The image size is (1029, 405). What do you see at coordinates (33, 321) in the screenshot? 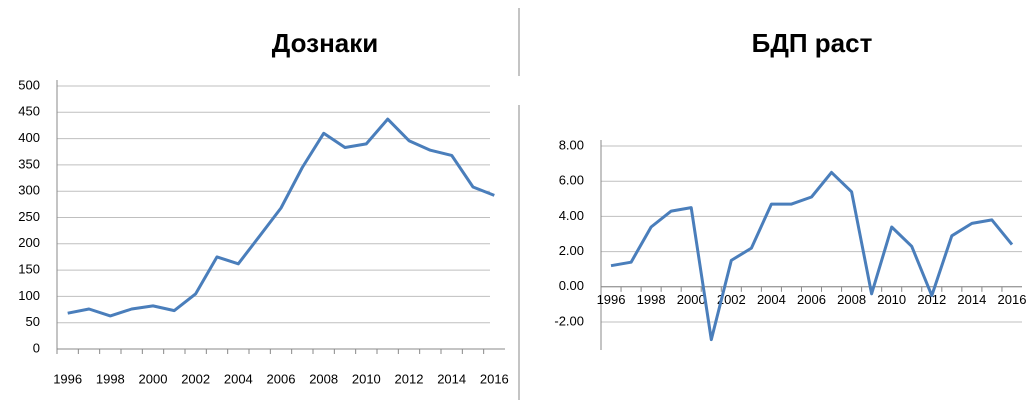
I see `y-tick-label: 50` at bounding box center [33, 321].